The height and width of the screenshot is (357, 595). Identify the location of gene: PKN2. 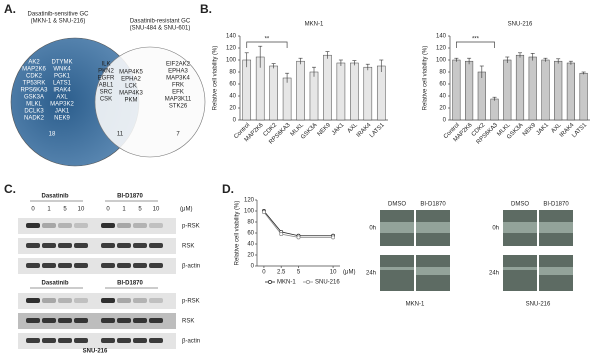
(106, 72).